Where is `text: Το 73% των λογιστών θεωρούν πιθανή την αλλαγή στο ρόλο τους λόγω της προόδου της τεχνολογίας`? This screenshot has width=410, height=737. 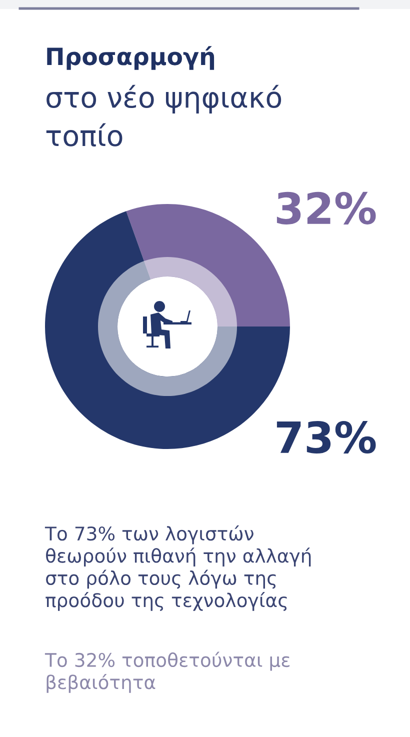
text: Το 73% των λογιστών θεωρούν πιθανή την αλλαγή στο ρόλο τους λόγω της προόδου της τεχνολογίας is located at coordinates (177, 568).